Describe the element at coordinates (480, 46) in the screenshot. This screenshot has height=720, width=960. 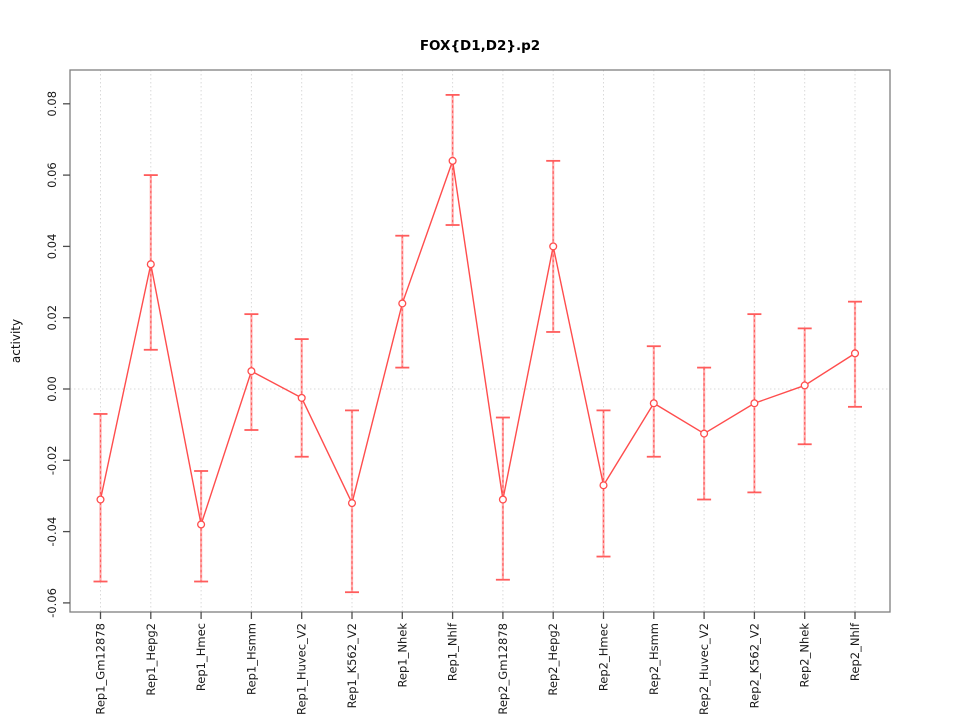
I see `chart-title: FOX{D1,D2}.p2` at that location.